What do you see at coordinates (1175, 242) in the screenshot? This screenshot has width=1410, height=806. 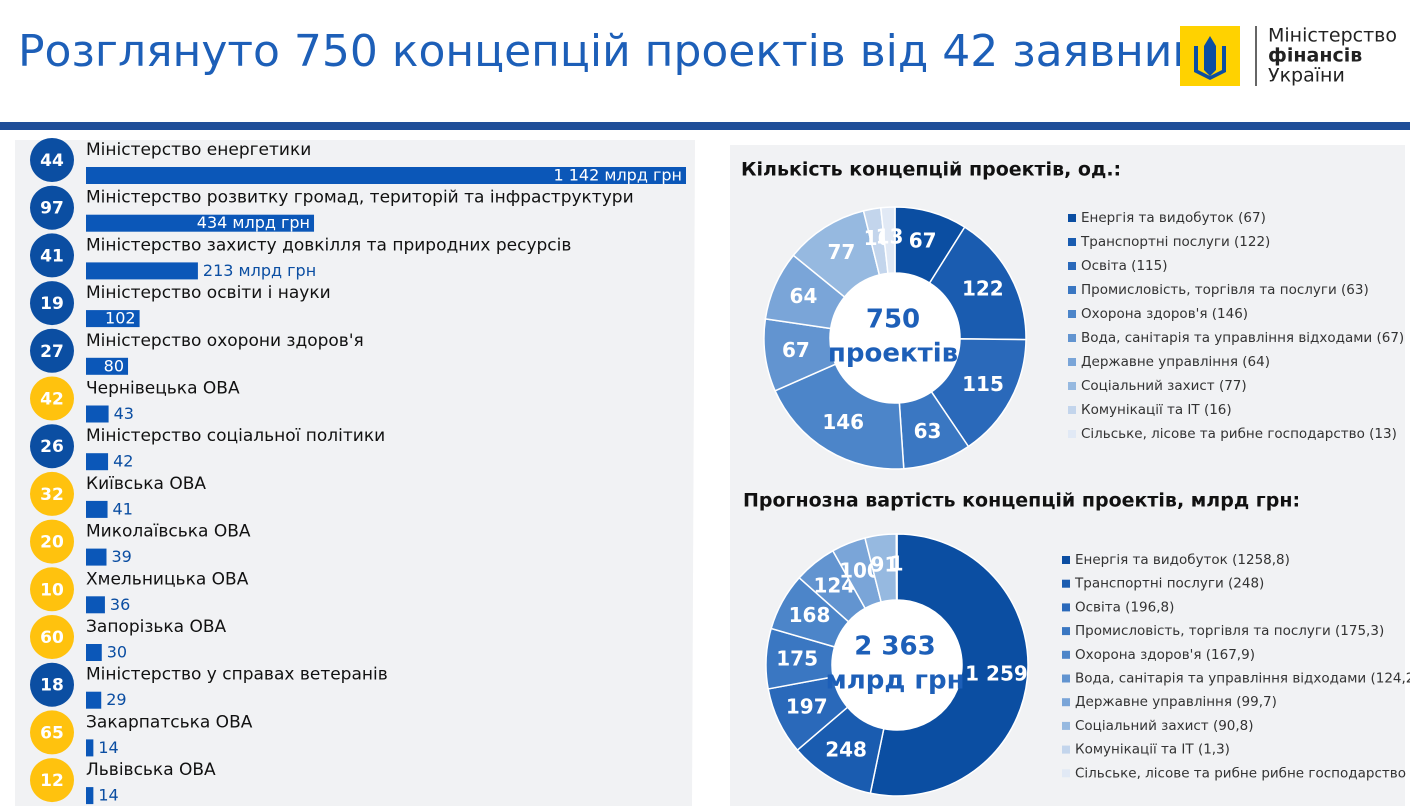 I see `legend-label: Транспортні послуги (122)` at bounding box center [1175, 242].